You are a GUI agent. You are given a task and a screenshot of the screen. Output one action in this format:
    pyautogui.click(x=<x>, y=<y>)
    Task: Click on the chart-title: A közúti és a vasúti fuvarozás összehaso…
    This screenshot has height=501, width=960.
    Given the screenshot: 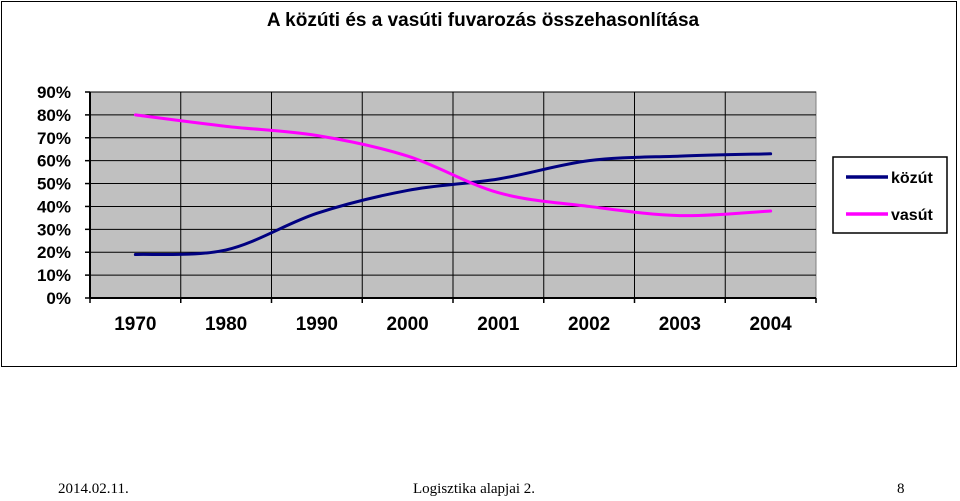 What is the action you would take?
    pyautogui.click(x=483, y=20)
    